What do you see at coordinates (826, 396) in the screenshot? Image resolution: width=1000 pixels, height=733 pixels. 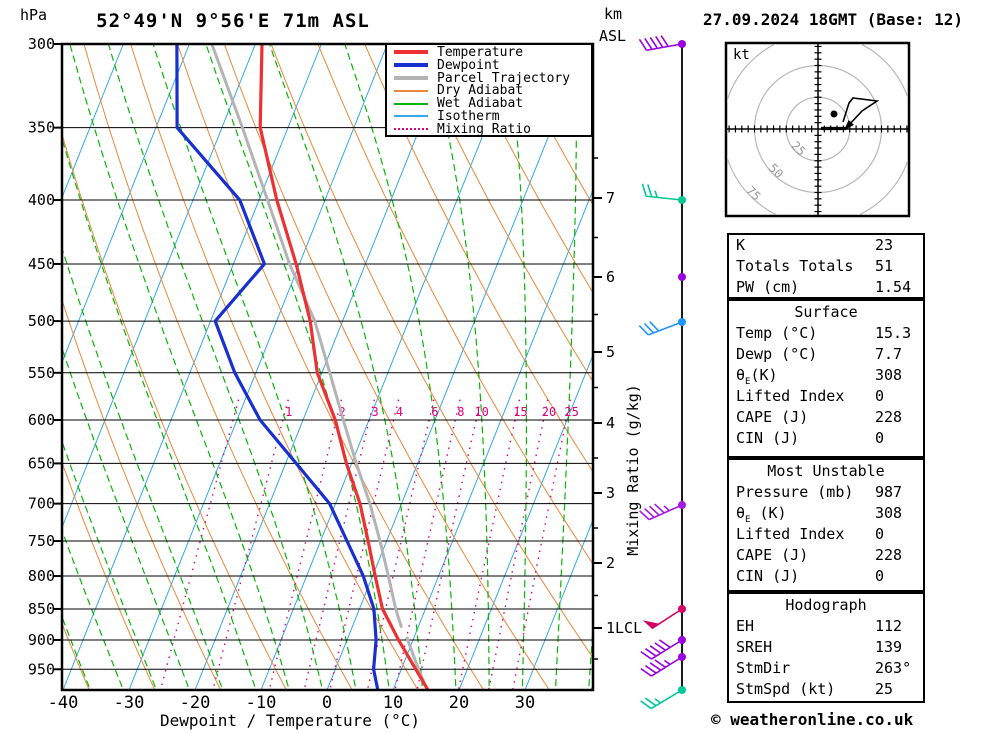 I see `index-row: Lifted Index 0` at bounding box center [826, 396].